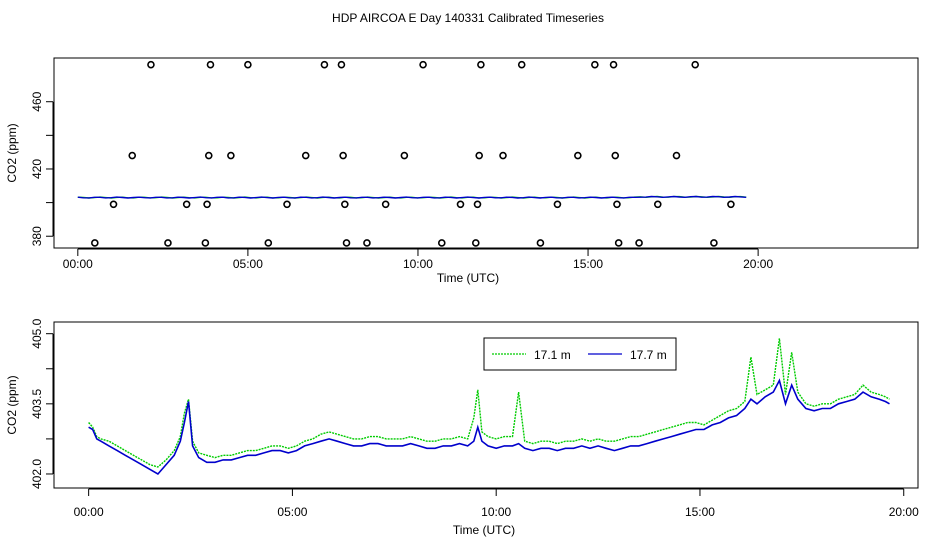 The height and width of the screenshot is (540, 936). I want to click on bottom-y-axis-label: CO2 (ppm), so click(12, 404).